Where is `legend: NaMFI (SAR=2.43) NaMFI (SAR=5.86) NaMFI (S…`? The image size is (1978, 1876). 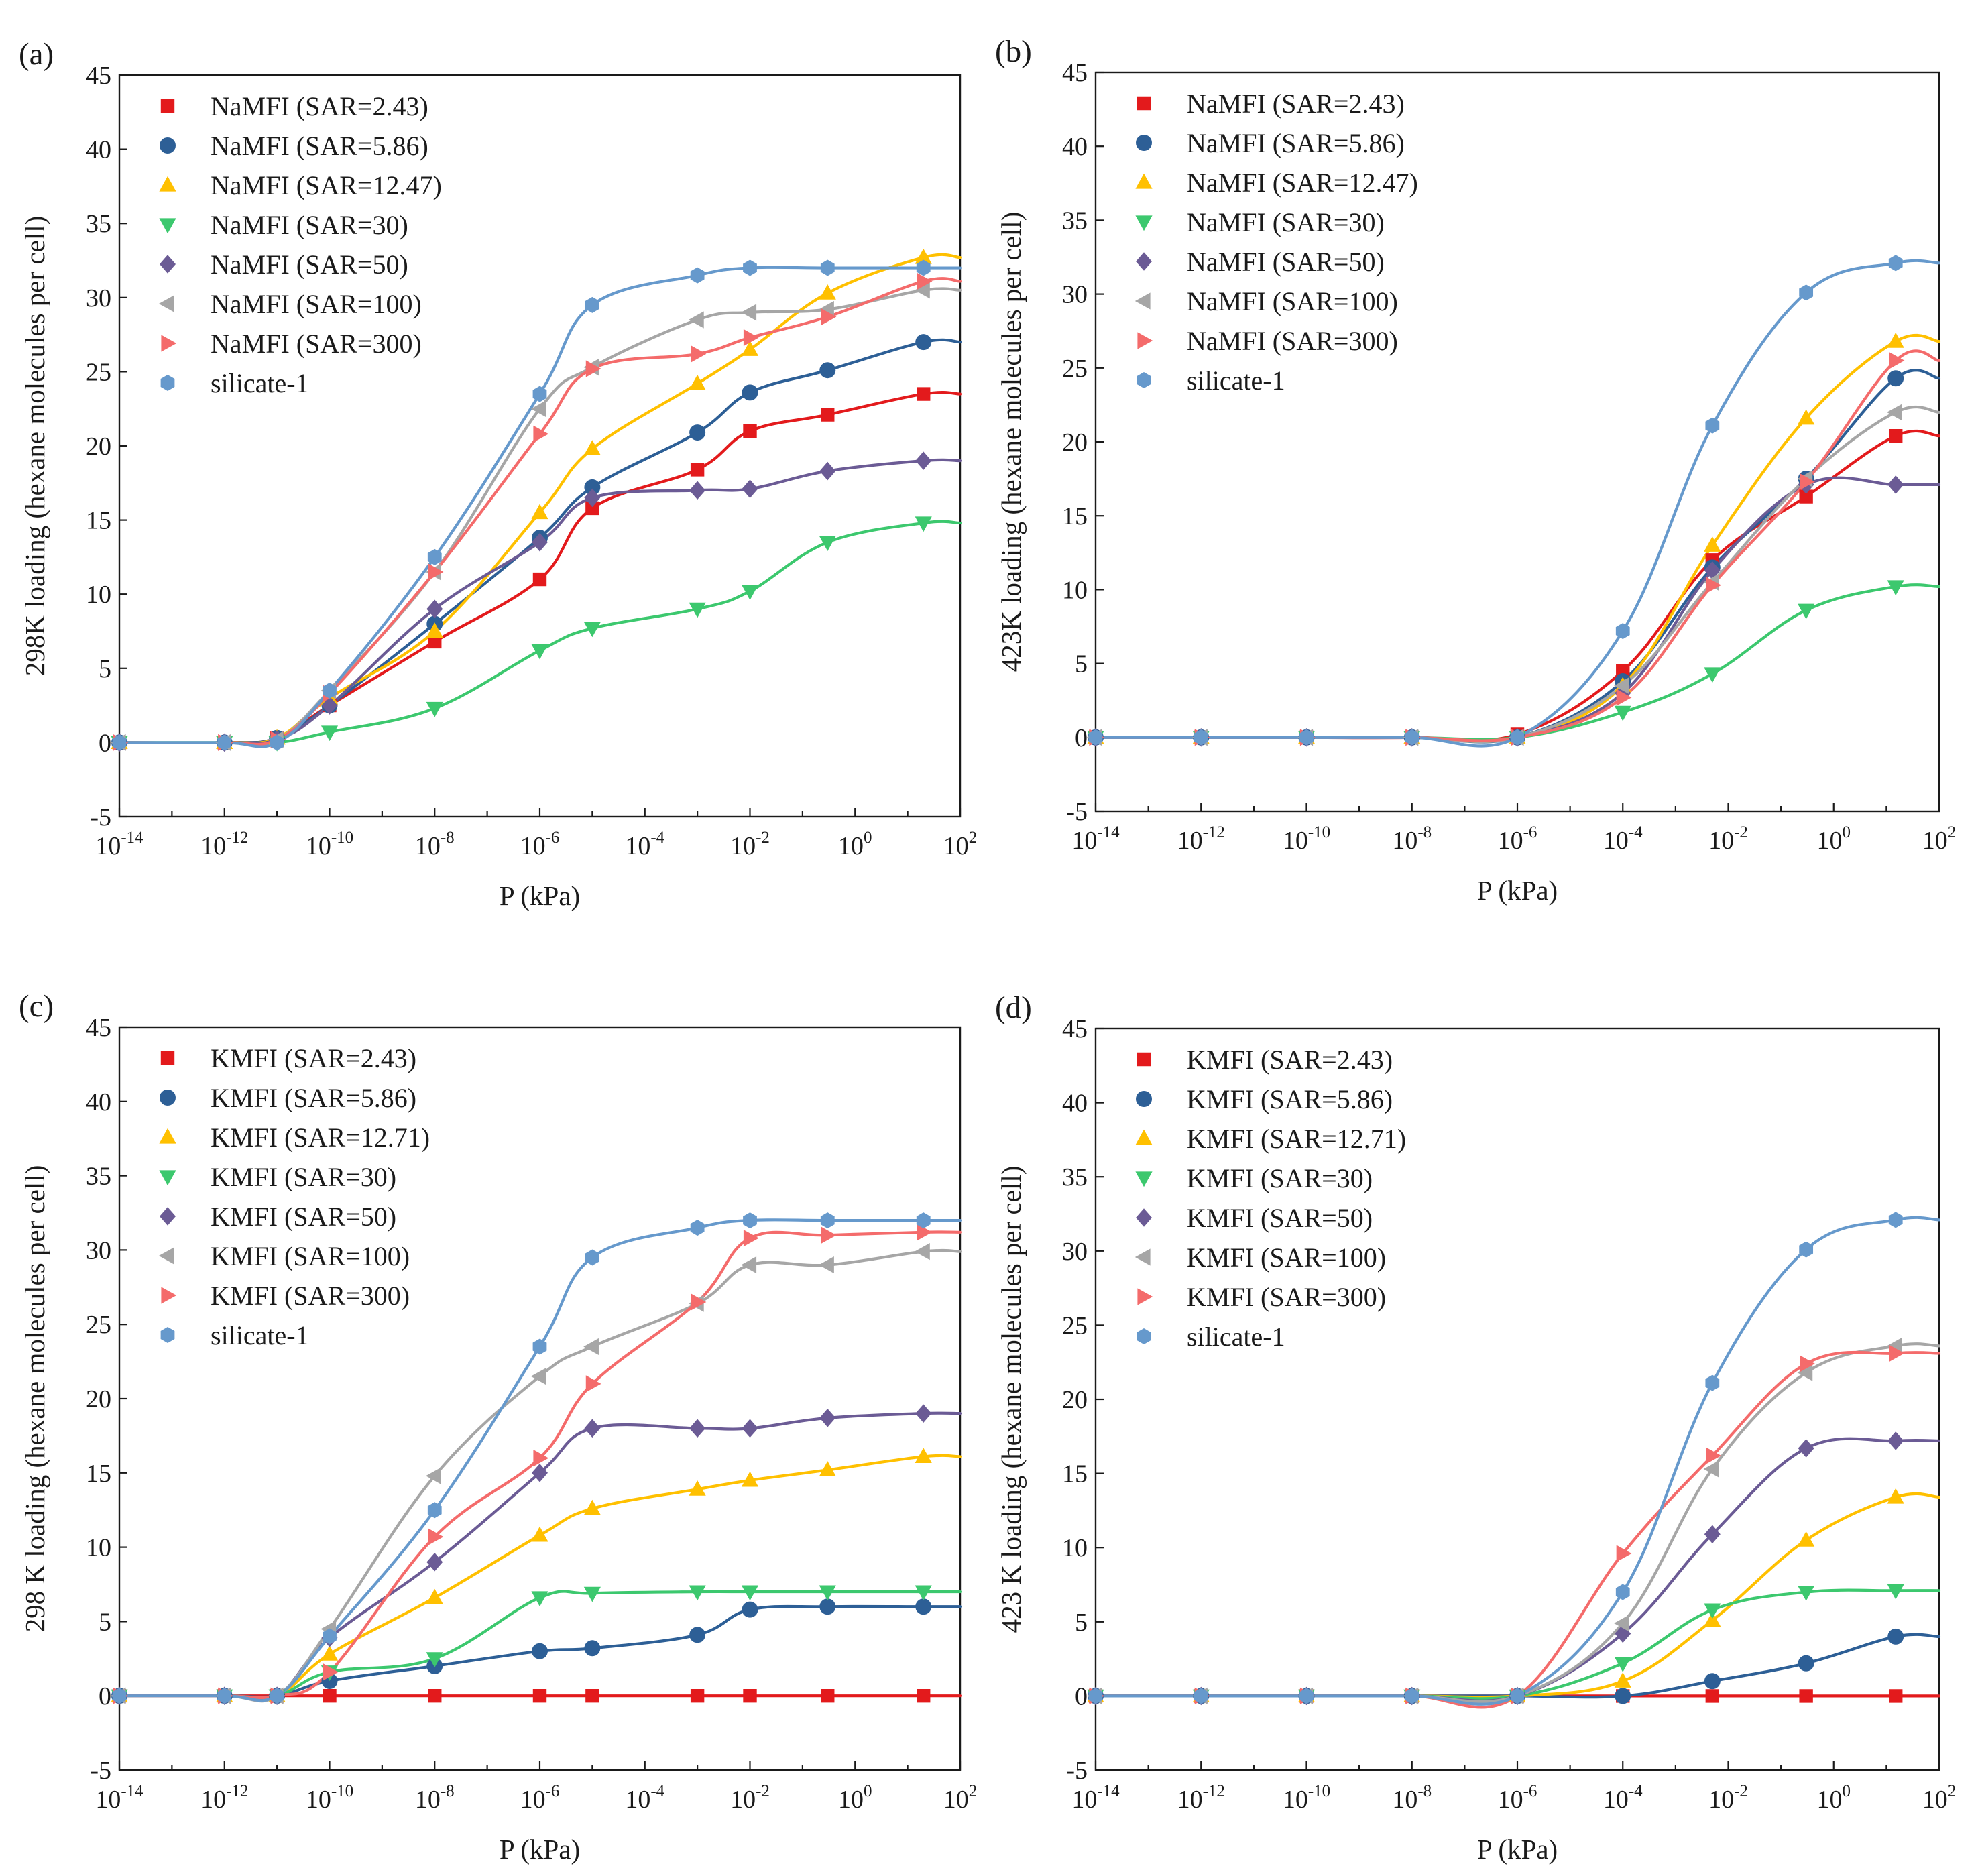 legend: NaMFI (SAR=2.43) NaMFI (SAR=5.86) NaMFI (S… is located at coordinates (1276, 242).